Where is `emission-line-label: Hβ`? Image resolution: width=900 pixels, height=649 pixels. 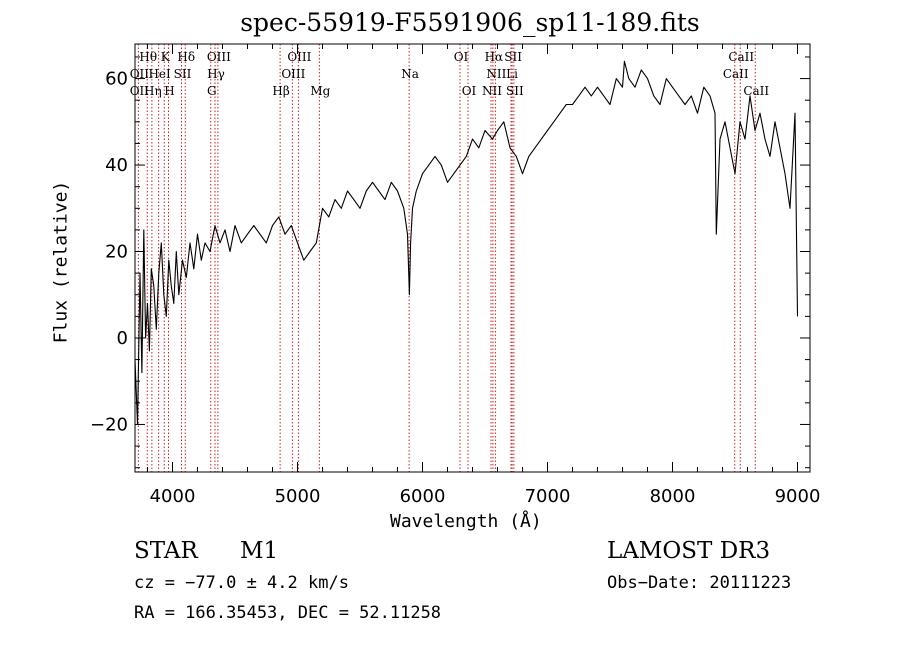 emission-line-label: Hβ is located at coordinates (280, 91).